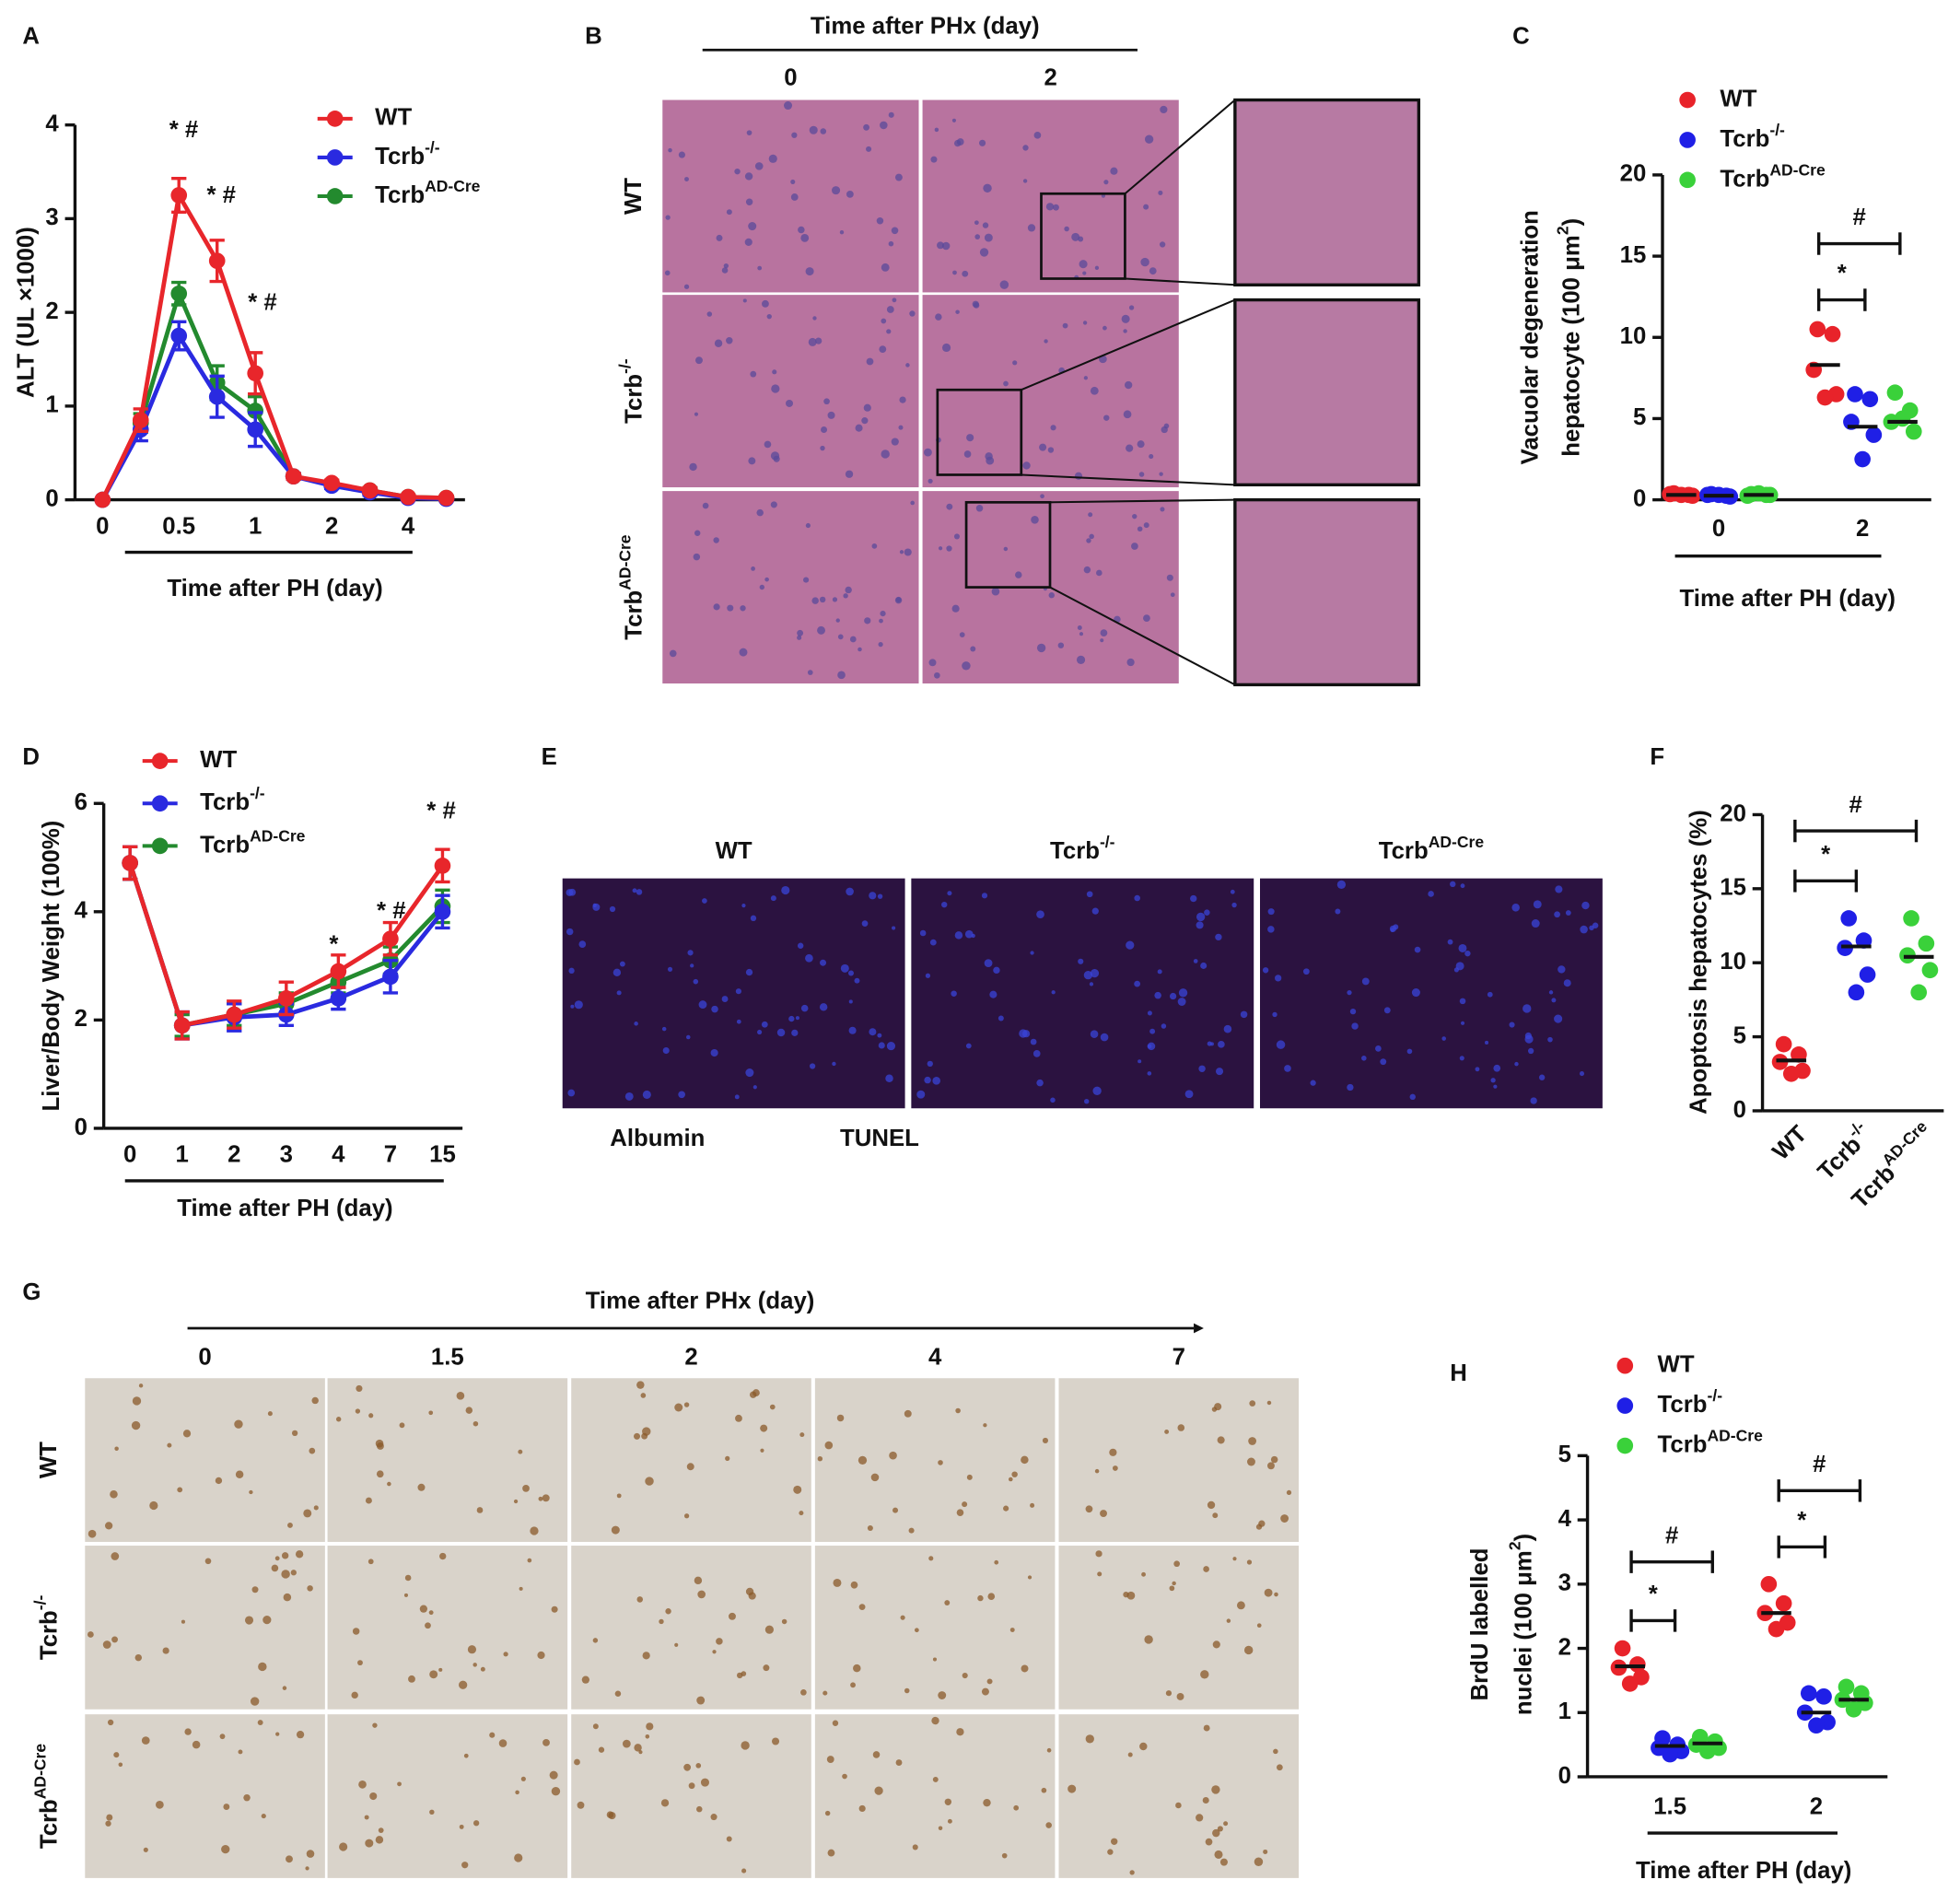 The height and width of the screenshot is (1903, 1960). Describe the element at coordinates (1862, 529) in the screenshot. I see `x-tick-label: 2` at that location.